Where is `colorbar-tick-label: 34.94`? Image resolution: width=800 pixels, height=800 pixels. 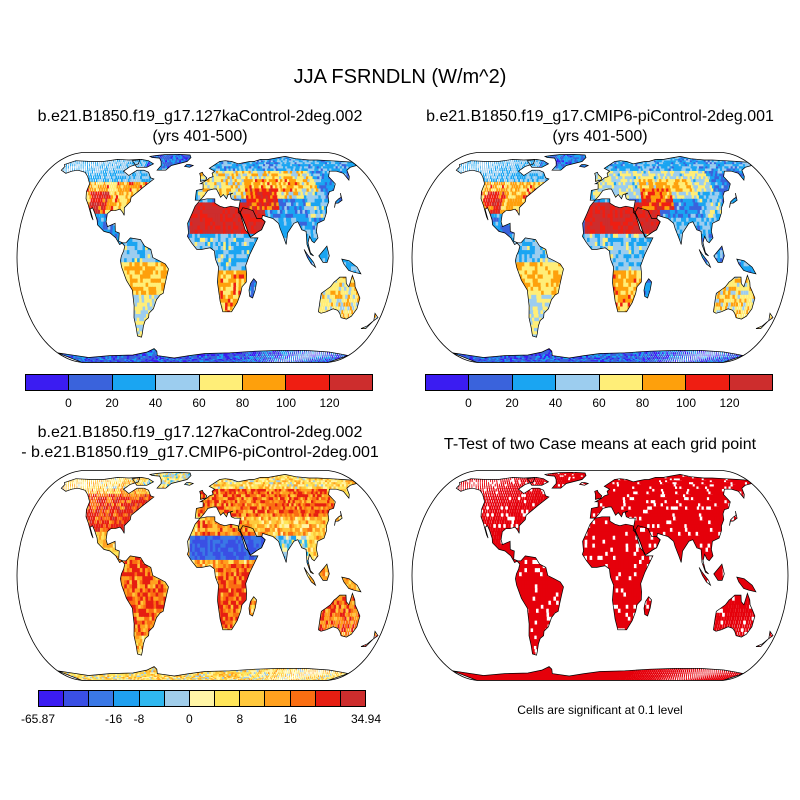
colorbar-tick-label: 34.94 is located at coordinates (366, 719).